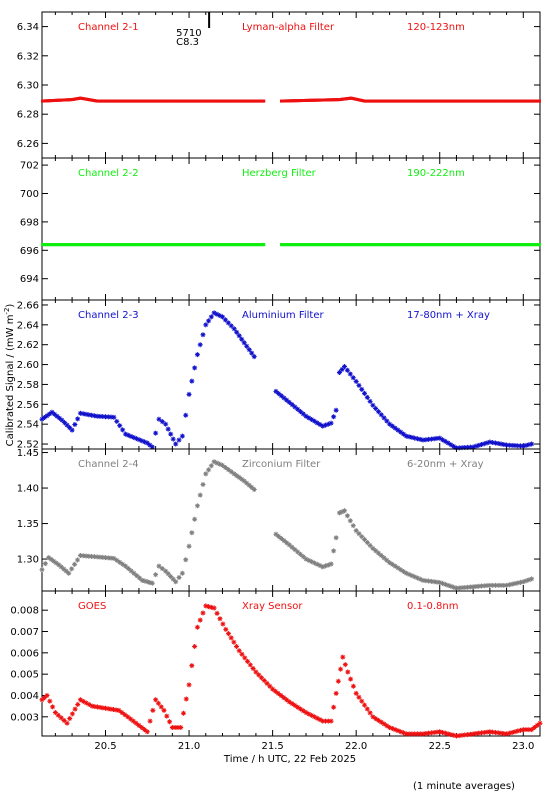 Image resolution: width=550 pixels, height=800 pixels. What do you see at coordinates (28, 325) in the screenshot?
I see `y-tick-label: 2.64` at bounding box center [28, 325].